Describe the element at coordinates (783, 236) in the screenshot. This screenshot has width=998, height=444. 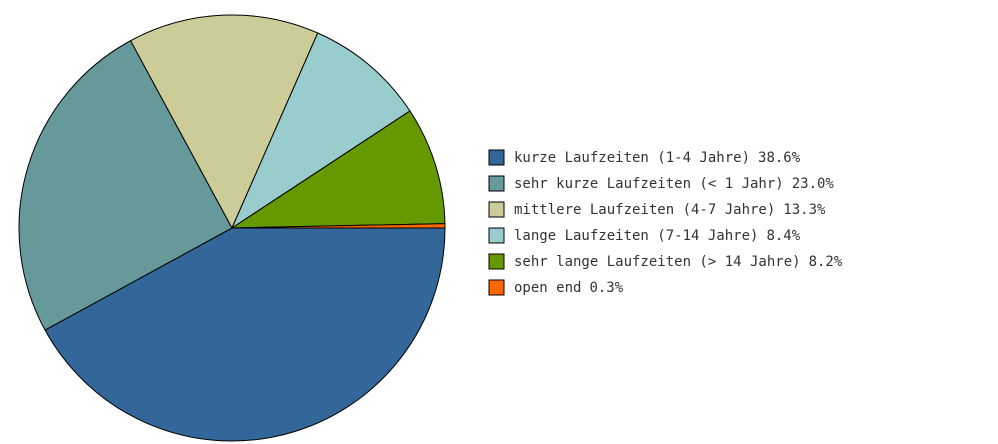
I see `legend-value: 8.4%` at that location.